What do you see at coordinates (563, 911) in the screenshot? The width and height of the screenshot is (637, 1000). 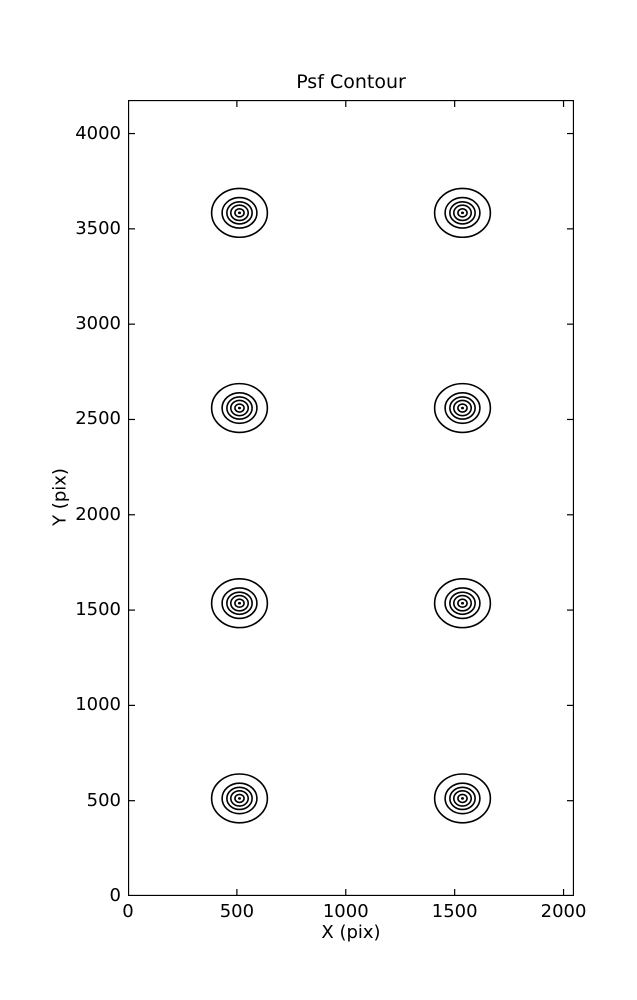 I see `x-tick-label: 2000` at bounding box center [563, 911].